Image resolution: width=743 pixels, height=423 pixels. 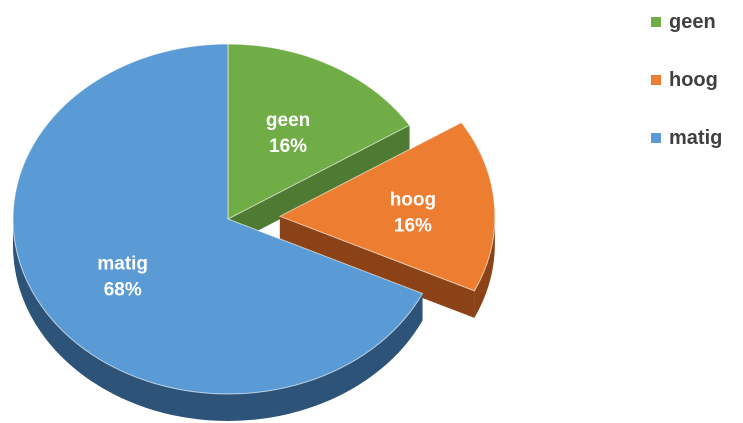 I want to click on legend-item-geen: geen, so click(x=686, y=22).